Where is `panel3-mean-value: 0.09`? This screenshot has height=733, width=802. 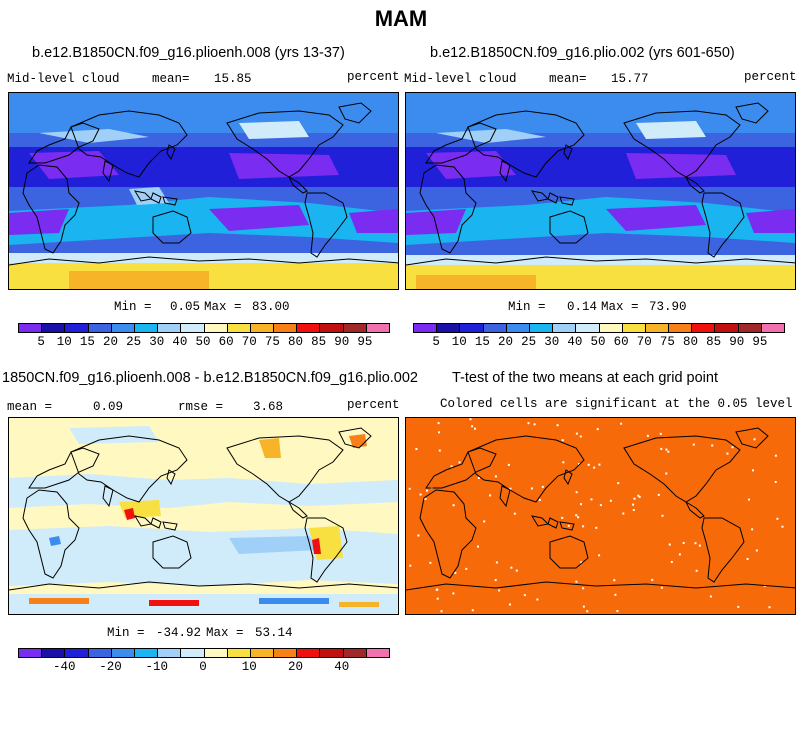 panel3-mean-value: 0.09 is located at coordinates (108, 407).